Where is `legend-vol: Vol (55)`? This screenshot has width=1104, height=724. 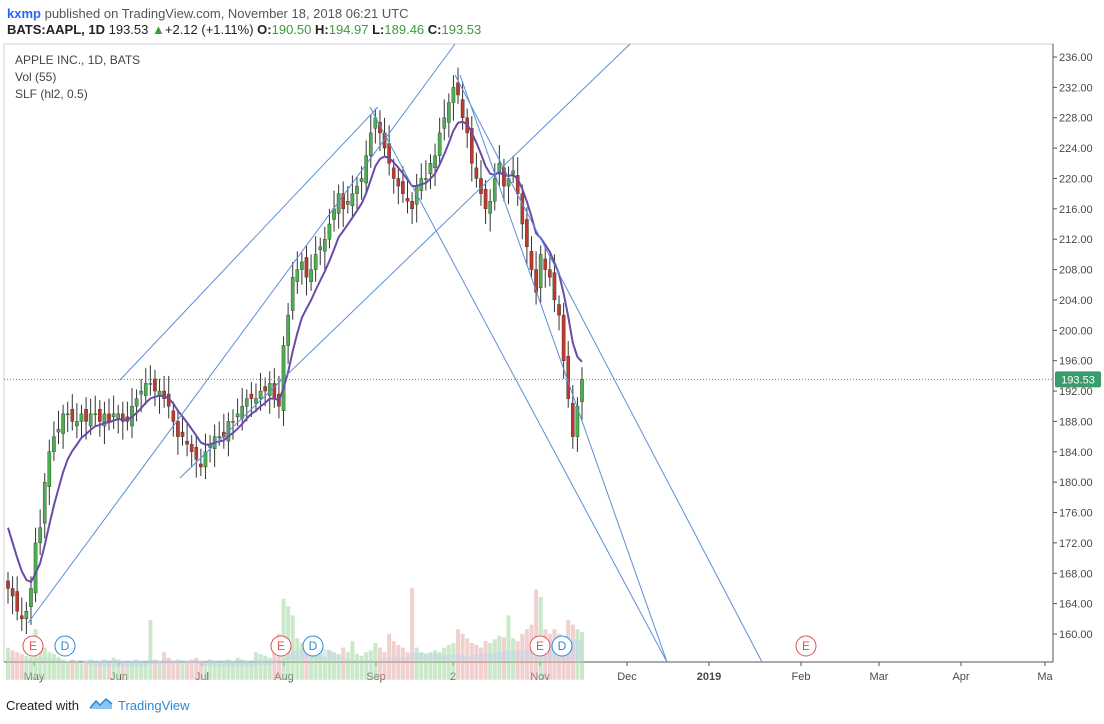 legend-vol: Vol (55) is located at coordinates (35, 77).